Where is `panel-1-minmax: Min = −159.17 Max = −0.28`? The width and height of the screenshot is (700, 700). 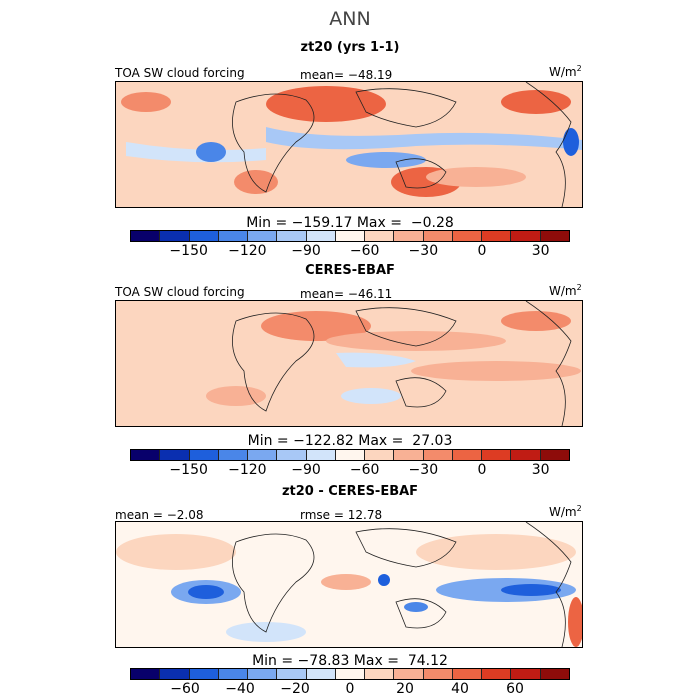
panel-1-minmax: Min = −159.17 Max = −0.28 is located at coordinates (350, 223).